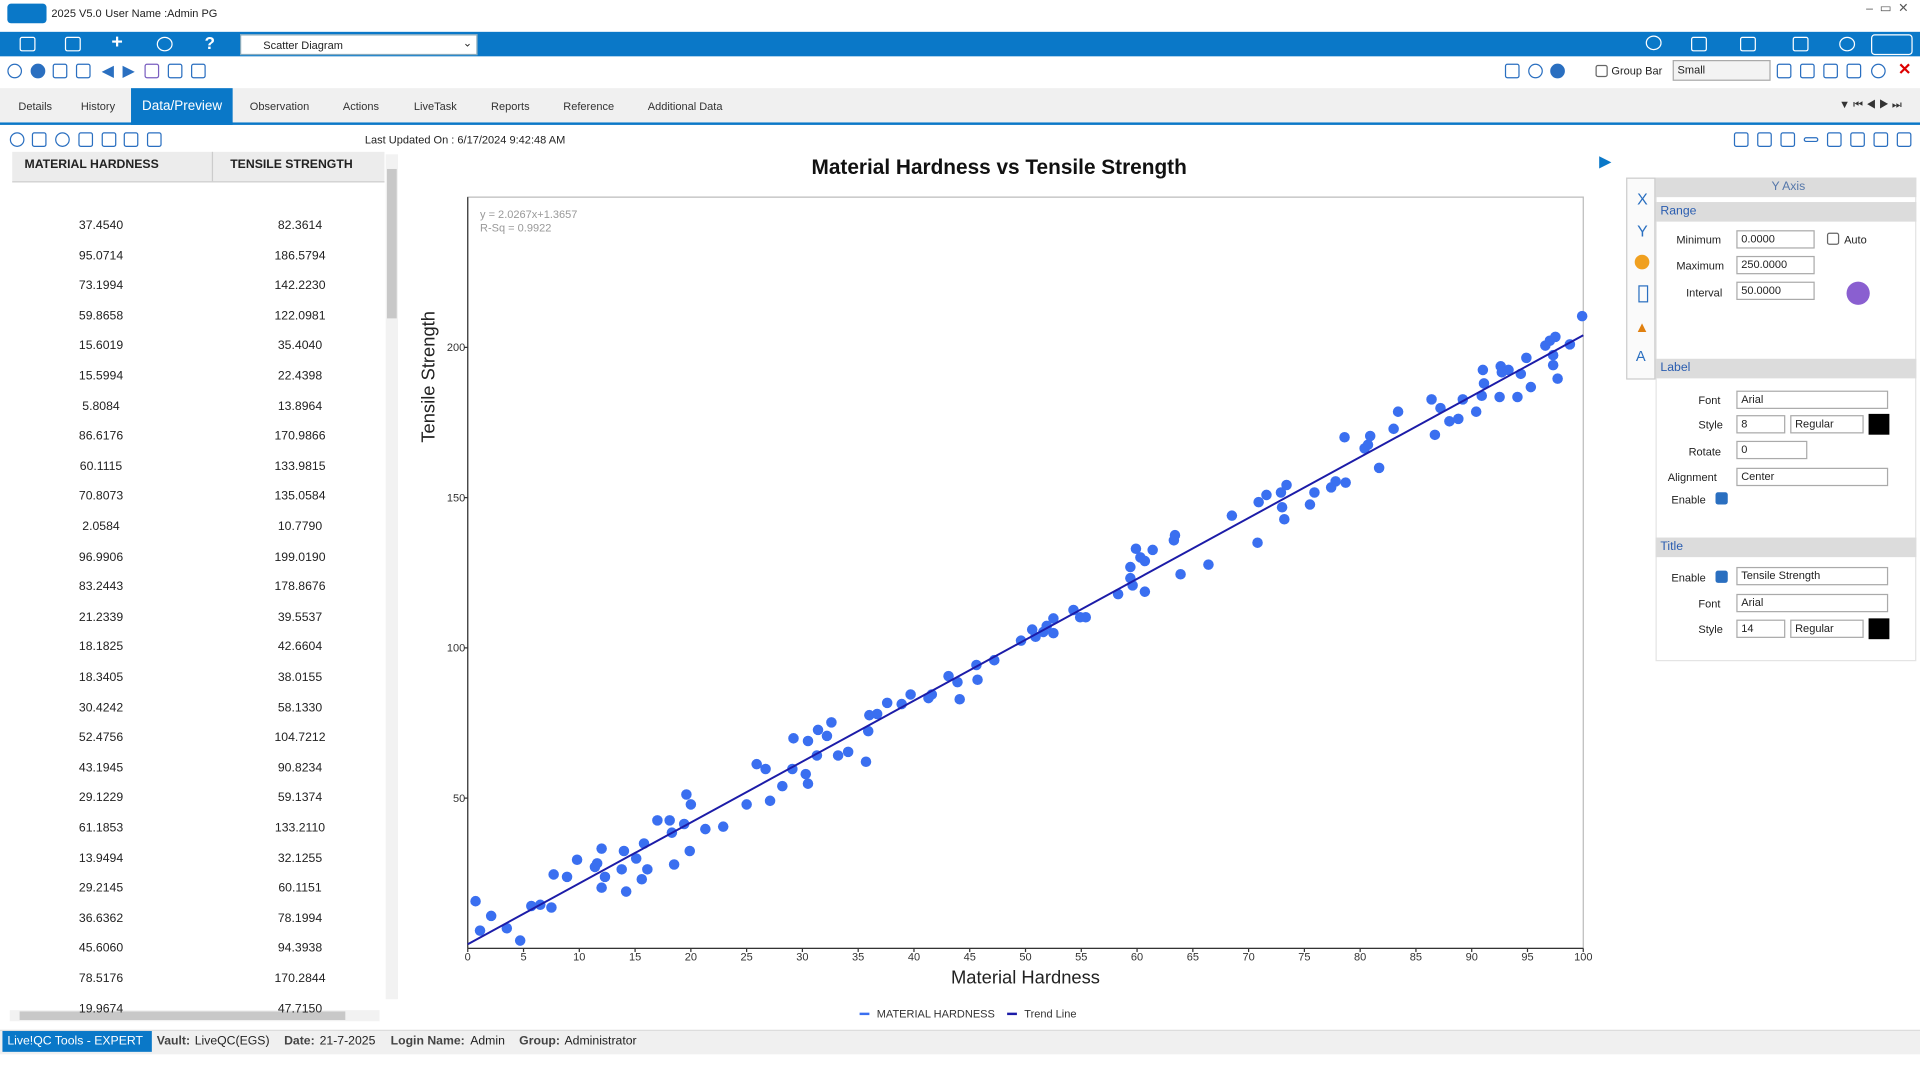  Describe the element at coordinates (1557, 71) in the screenshot. I see `help-icon` at that location.